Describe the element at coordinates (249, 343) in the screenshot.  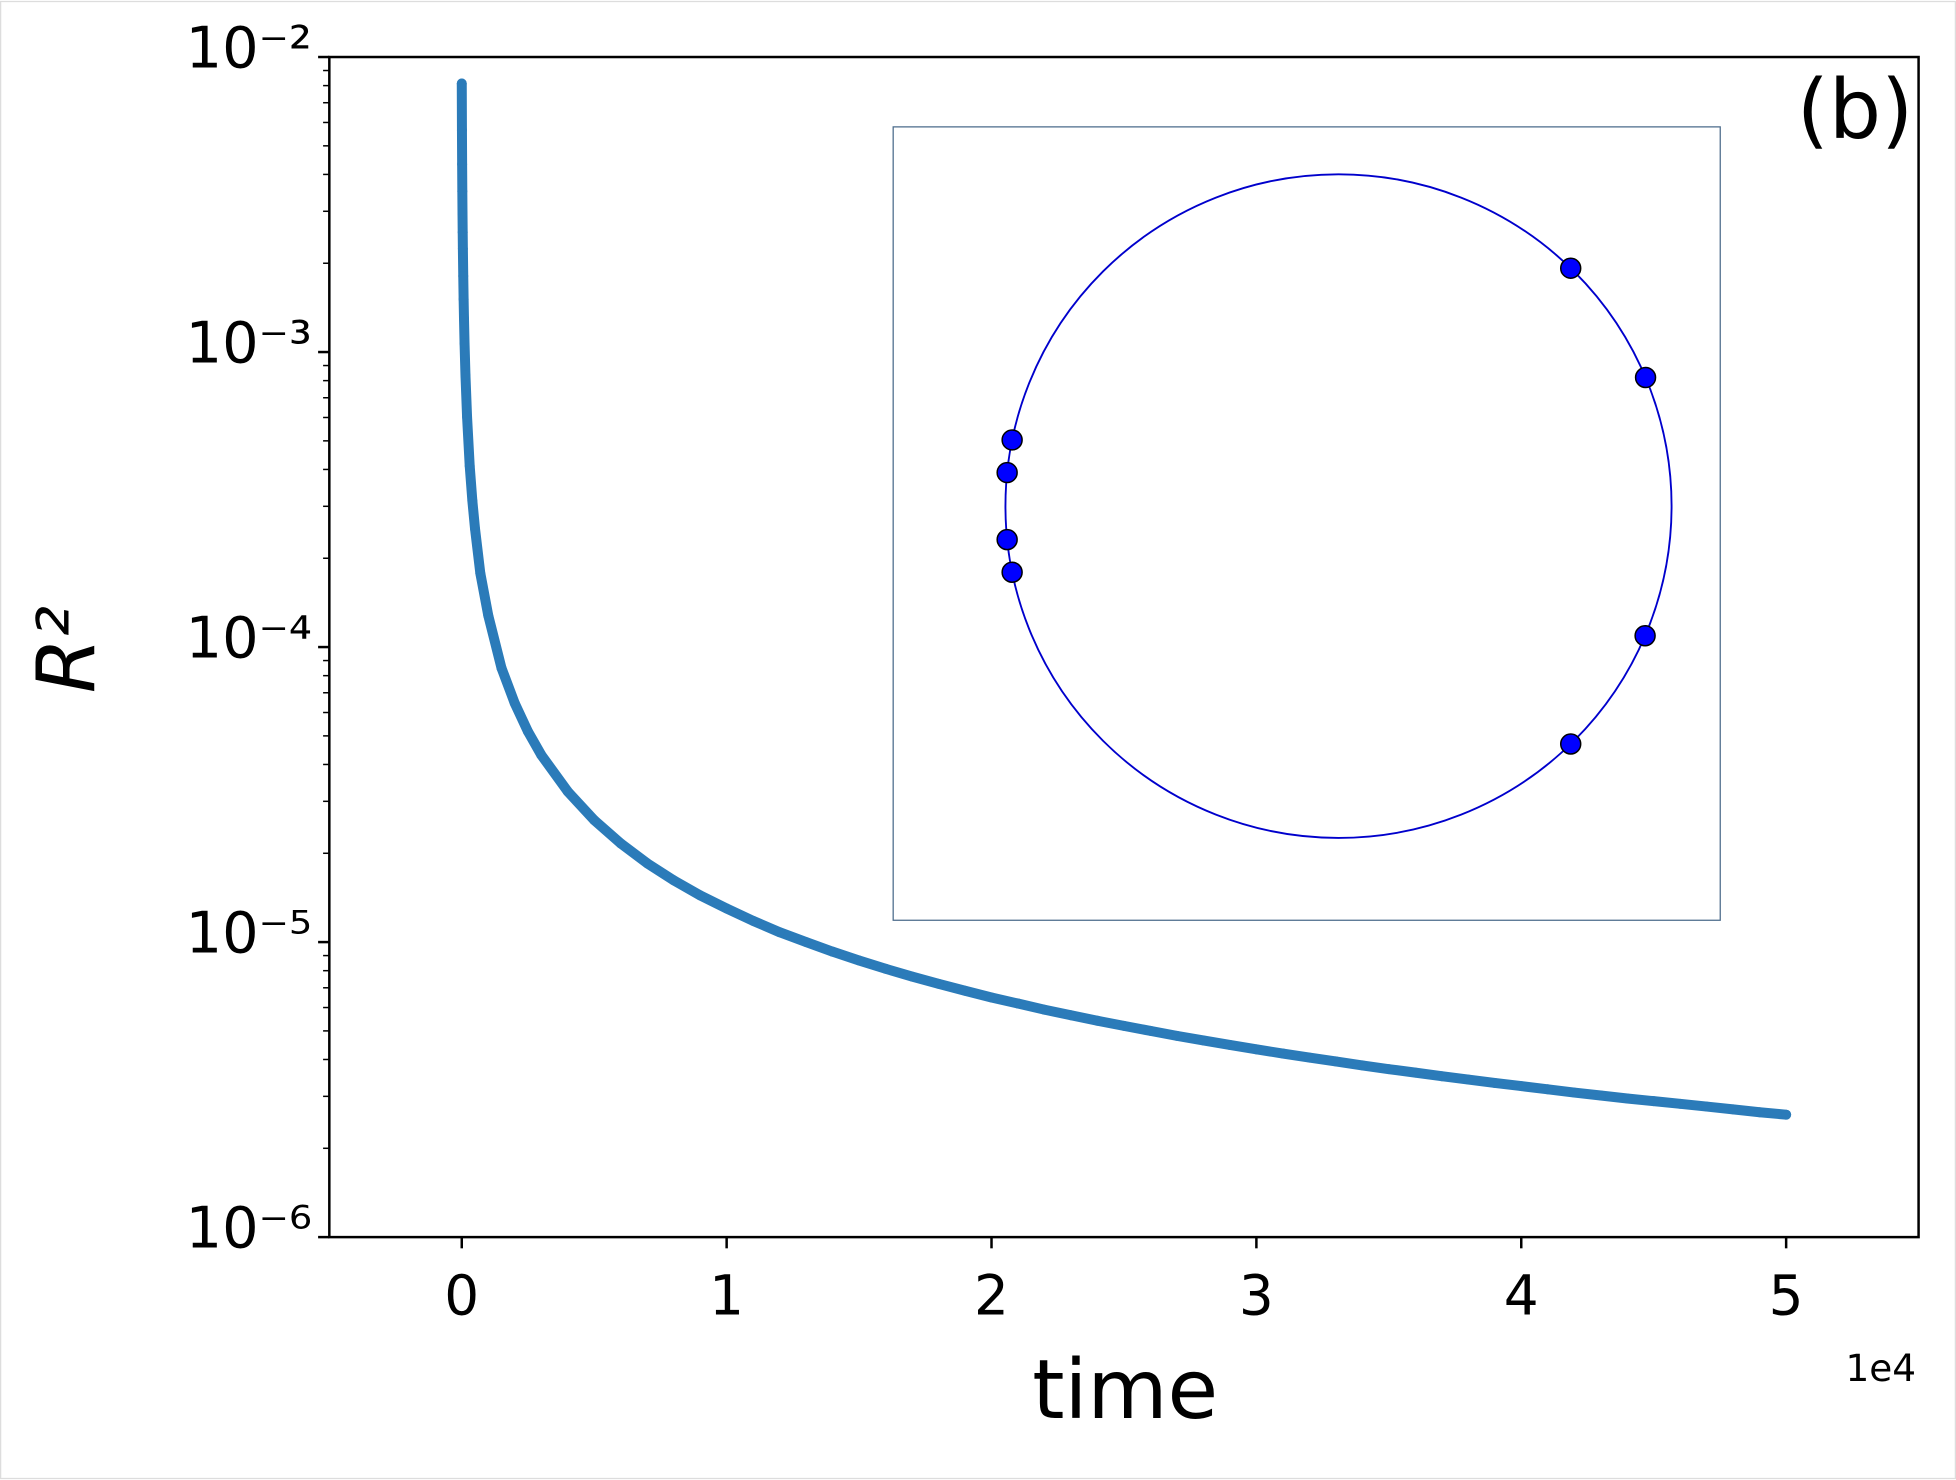
I see `y-tick-label: 10⁻³` at that location.